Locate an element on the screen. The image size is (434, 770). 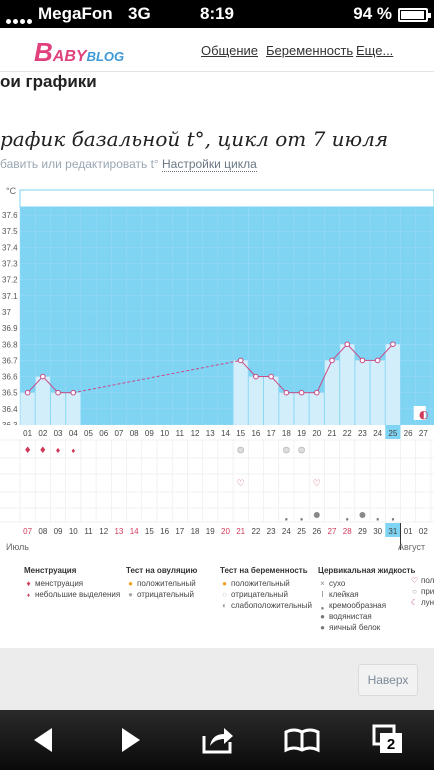
page-title: ои графики is located at coordinates (48, 81).